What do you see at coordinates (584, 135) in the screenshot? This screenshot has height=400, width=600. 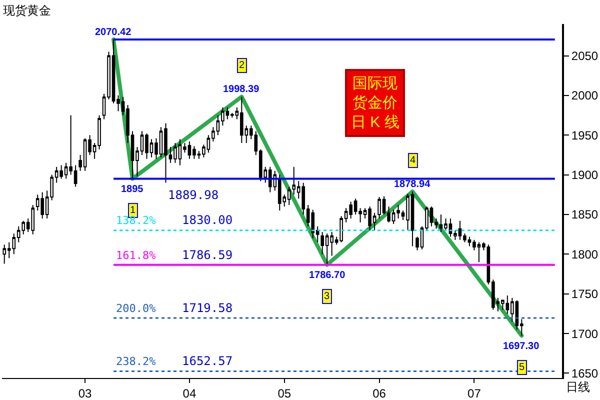 I see `y-tick-label: 1950` at bounding box center [584, 135].